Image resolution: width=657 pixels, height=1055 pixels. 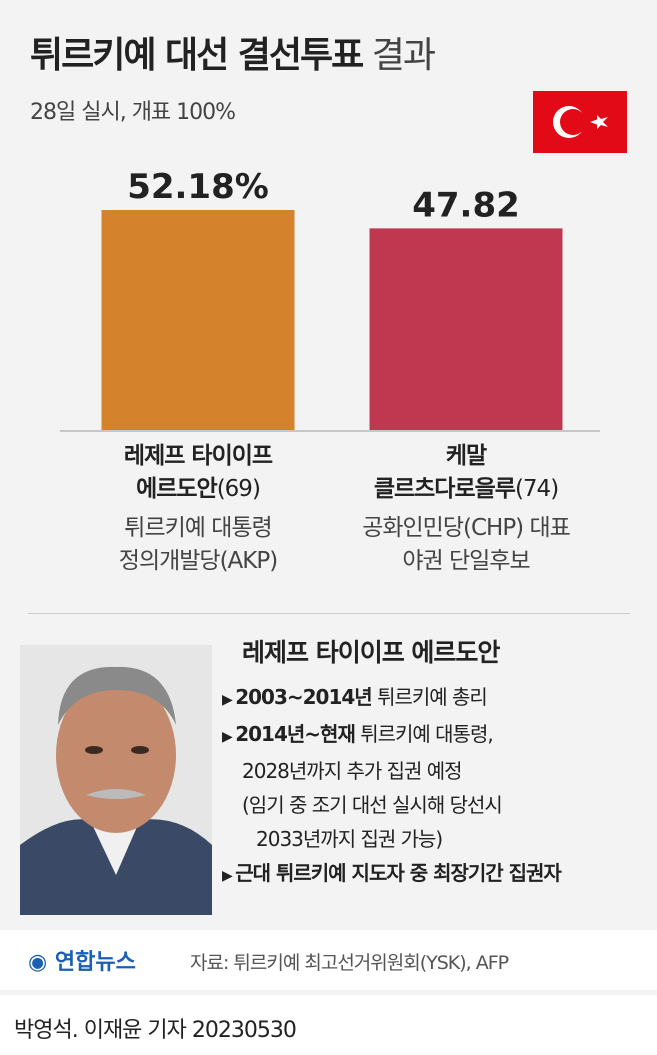 What do you see at coordinates (295, 734) in the screenshot?
I see `item-bold: 2014년~현재` at bounding box center [295, 734].